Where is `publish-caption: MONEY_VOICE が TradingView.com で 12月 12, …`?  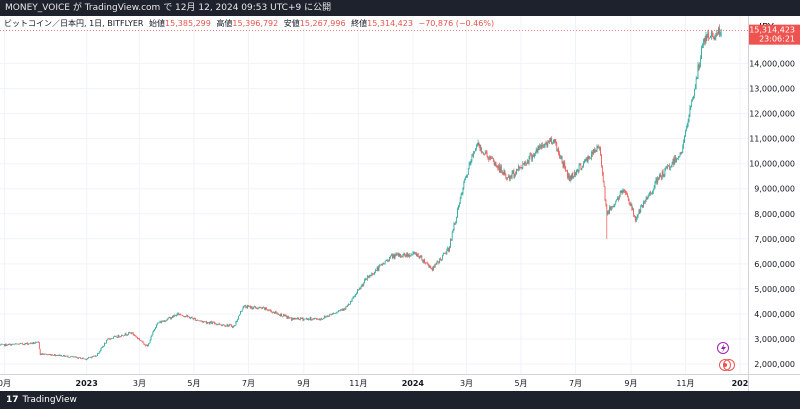
publish-caption: MONEY_VOICE が TradingView.com で 12月 12, … is located at coordinates (400, 8).